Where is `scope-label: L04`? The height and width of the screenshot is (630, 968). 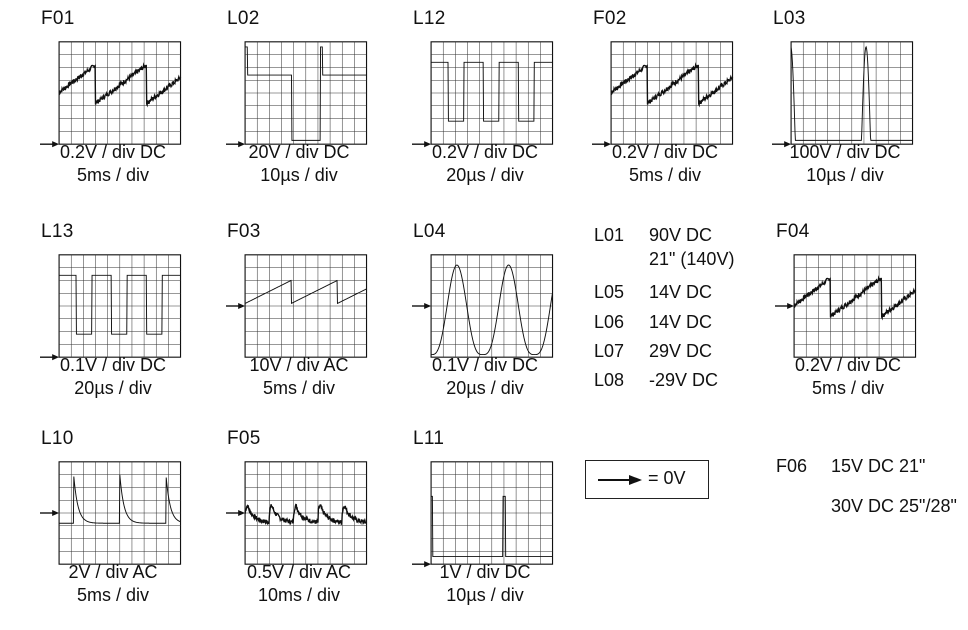
scope-label: L04 is located at coordinates (429, 231).